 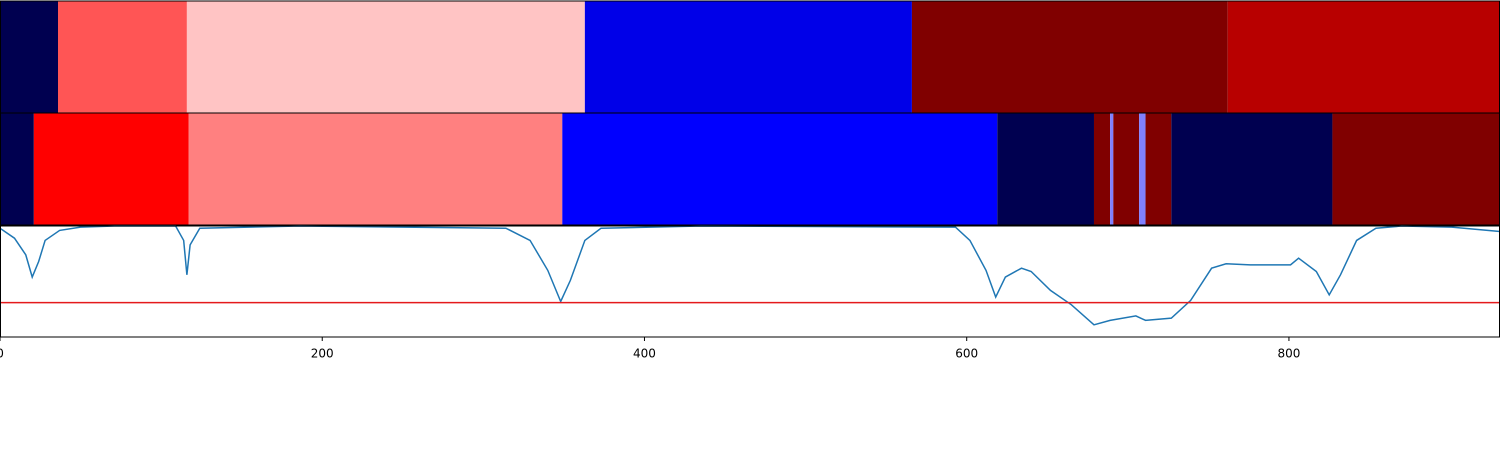 I want to click on x-tick-label: 400, so click(x=644, y=354).